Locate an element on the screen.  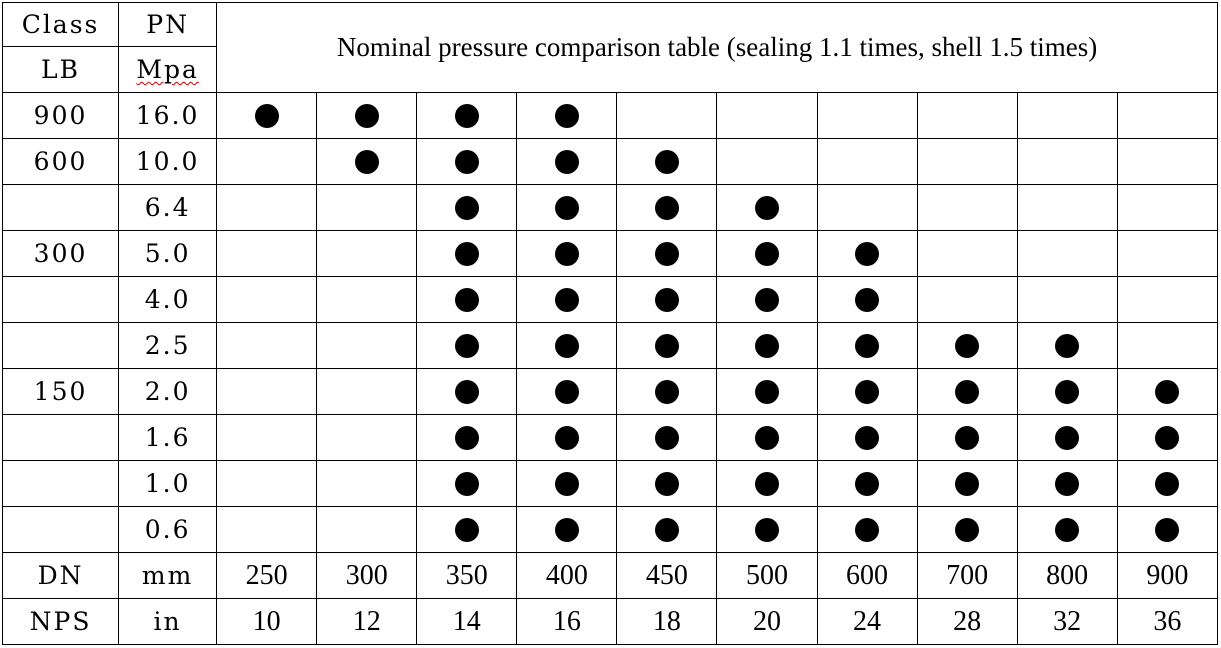
dn-value: 300 is located at coordinates (367, 575).